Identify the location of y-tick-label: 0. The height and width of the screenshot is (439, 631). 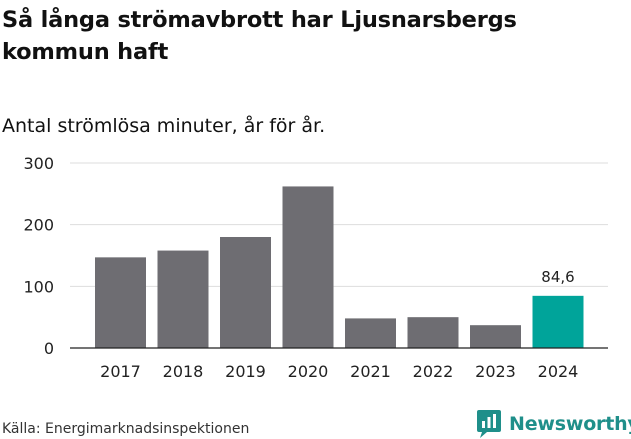
(49, 348).